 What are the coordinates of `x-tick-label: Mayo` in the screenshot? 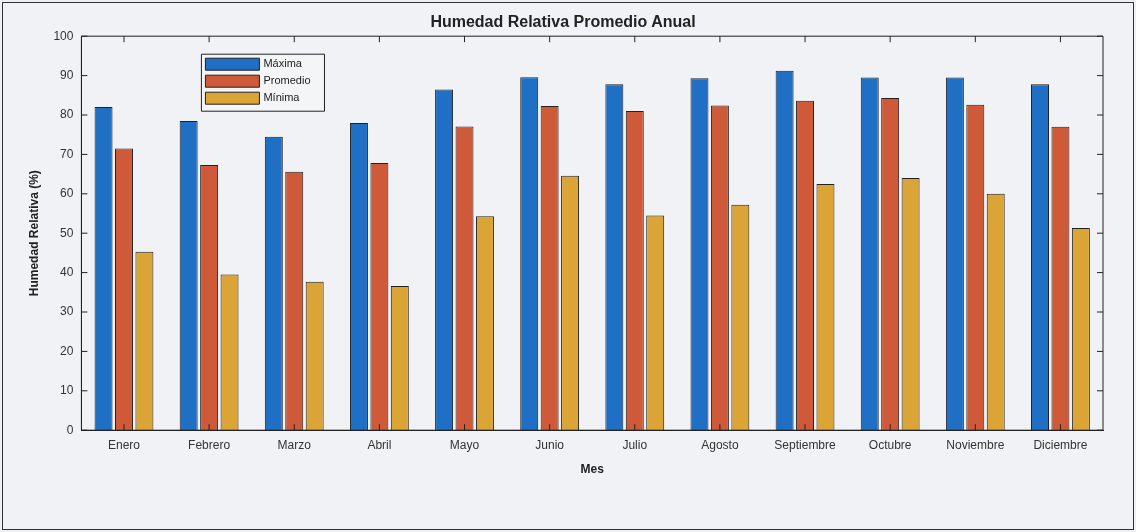 It's located at (464, 444).